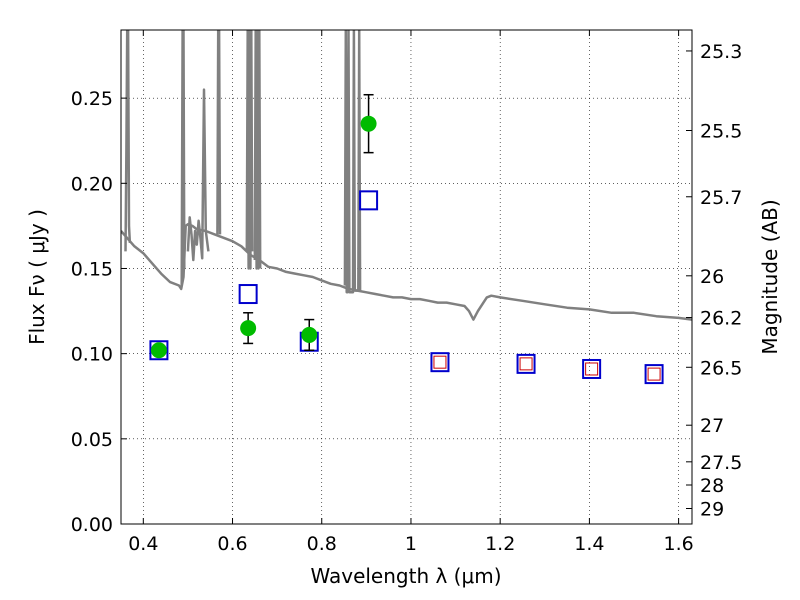 The image size is (800, 600). Describe the element at coordinates (712, 277) in the screenshot. I see `mag-tick-label: 26` at that location.